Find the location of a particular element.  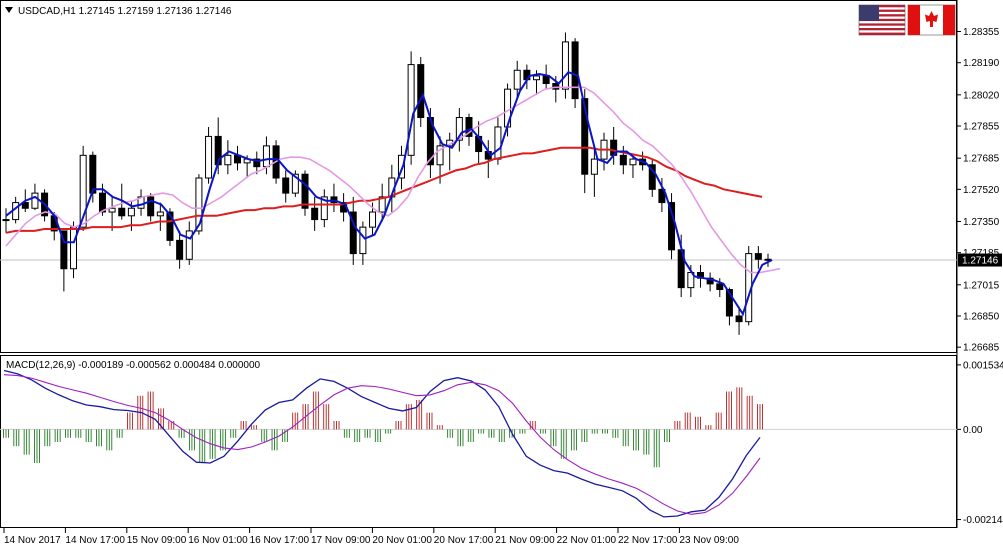

y-tick-label: 1.26850 is located at coordinates (981, 316).